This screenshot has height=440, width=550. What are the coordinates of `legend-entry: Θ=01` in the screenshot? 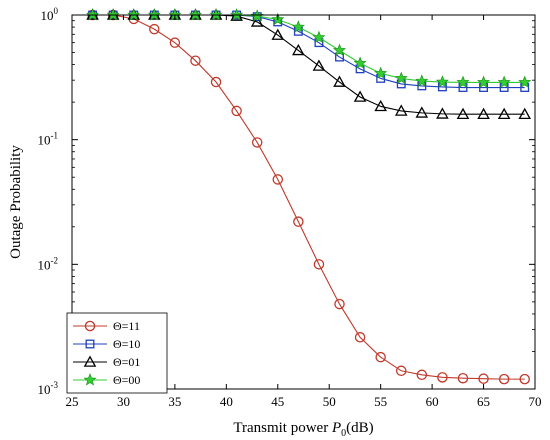 It's located at (106, 362).